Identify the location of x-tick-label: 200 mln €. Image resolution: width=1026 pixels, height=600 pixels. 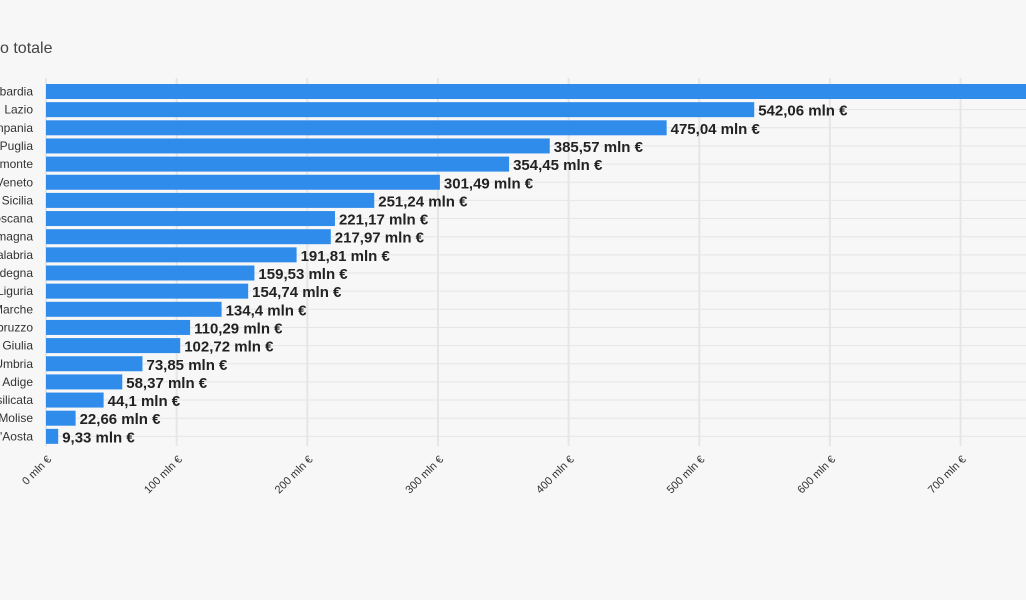
(294, 475).